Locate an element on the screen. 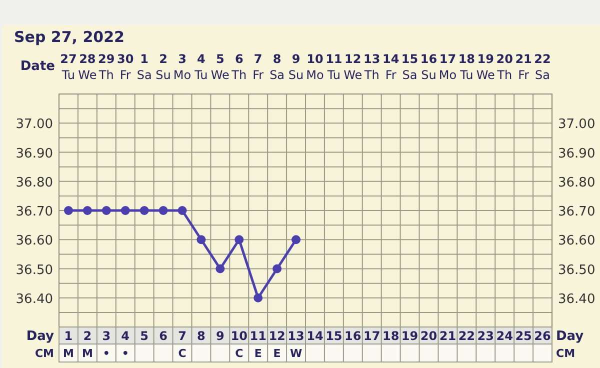 Image resolution: width=600 pixels, height=368 pixels. x-tick-label: 8 is located at coordinates (201, 336).